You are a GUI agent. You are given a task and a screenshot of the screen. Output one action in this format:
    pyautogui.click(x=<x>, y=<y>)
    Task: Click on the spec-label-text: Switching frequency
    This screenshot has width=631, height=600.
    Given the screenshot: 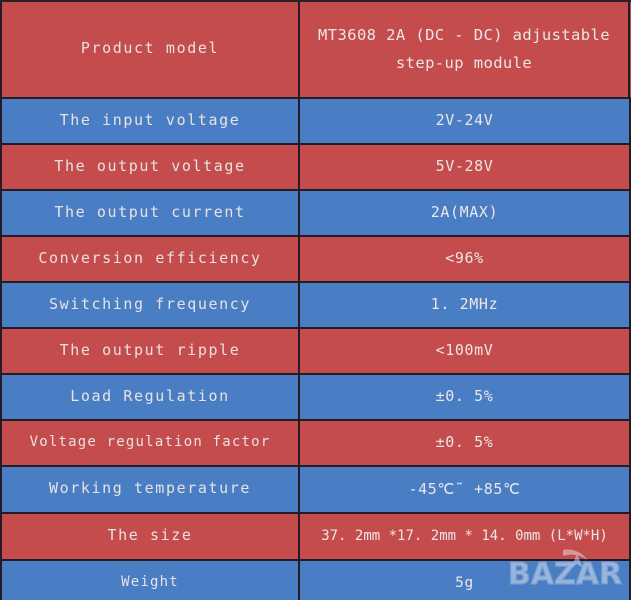 What is the action you would take?
    pyautogui.click(x=150, y=303)
    